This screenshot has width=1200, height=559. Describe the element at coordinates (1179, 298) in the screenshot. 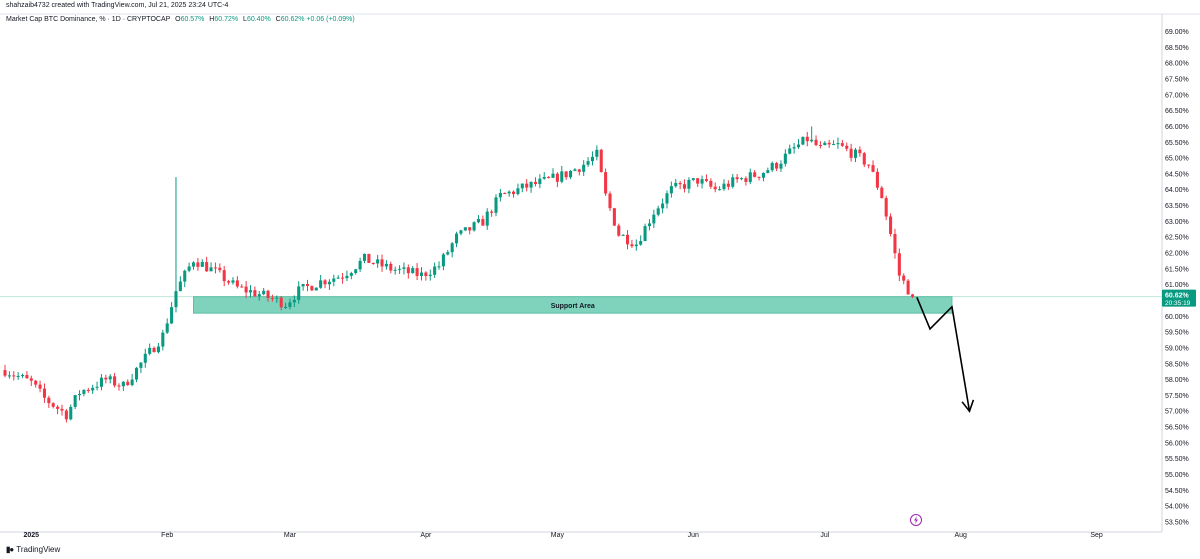

I see `price-tag-bg` at that location.